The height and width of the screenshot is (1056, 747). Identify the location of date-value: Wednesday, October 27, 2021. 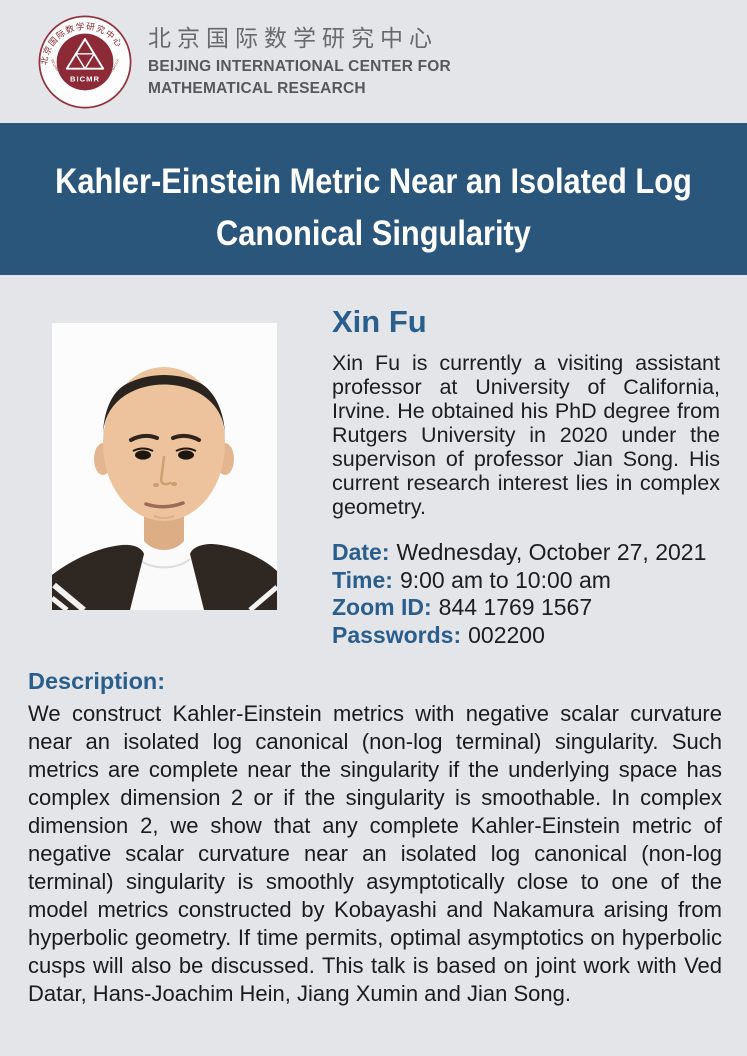
(551, 552).